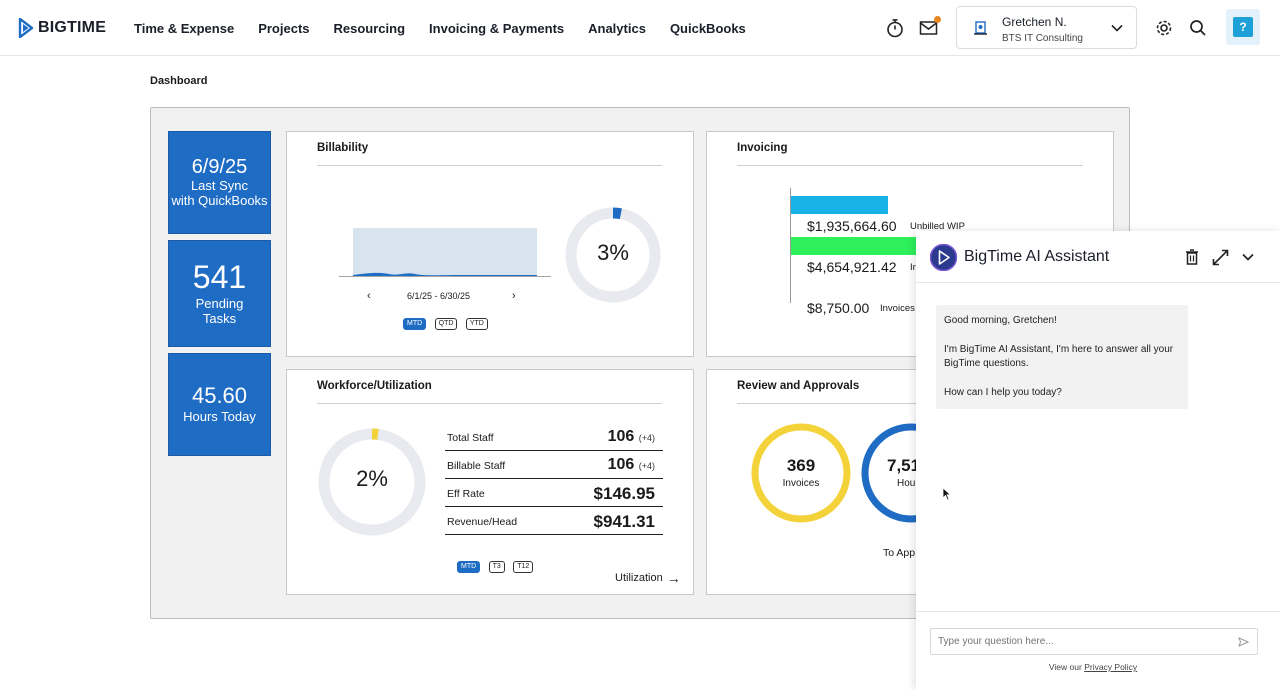  Describe the element at coordinates (523, 567) in the screenshot. I see `period-t12: T12` at that location.